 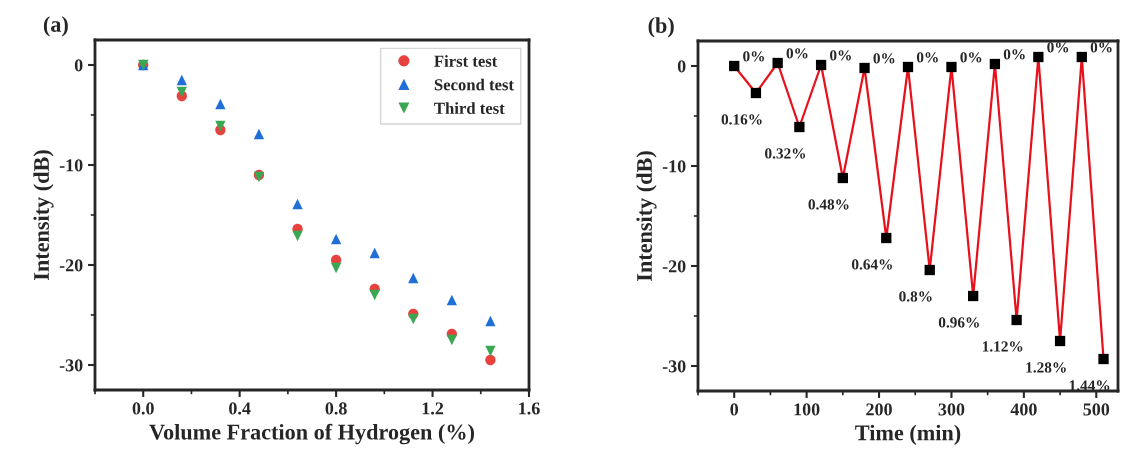 What do you see at coordinates (871, 264) in the screenshot?
I see `annotation: 0.64%` at bounding box center [871, 264].